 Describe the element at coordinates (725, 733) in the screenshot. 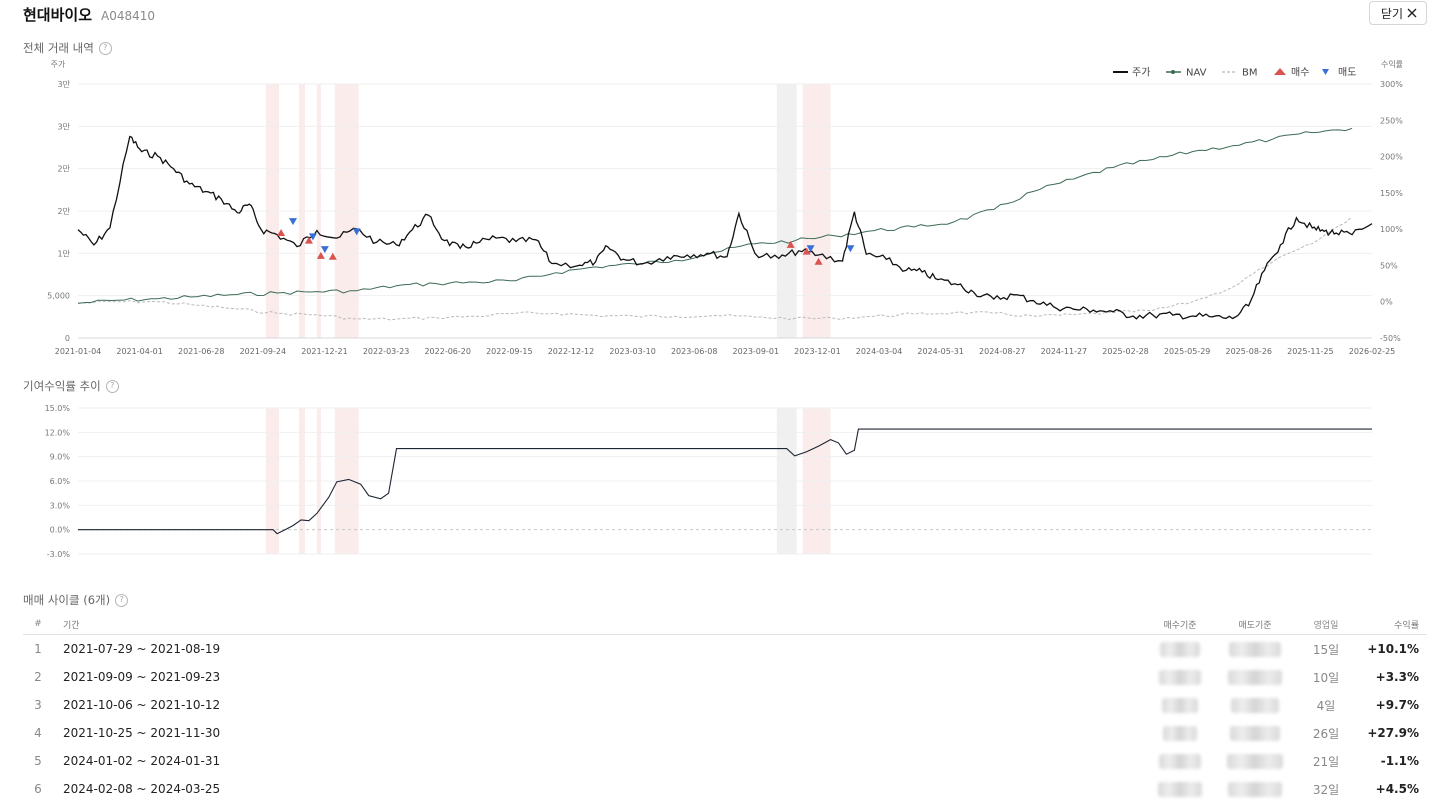

I see `table-row: 4 2021-10-25 ~ 2021-11-30 26일 +27.9%` at that location.